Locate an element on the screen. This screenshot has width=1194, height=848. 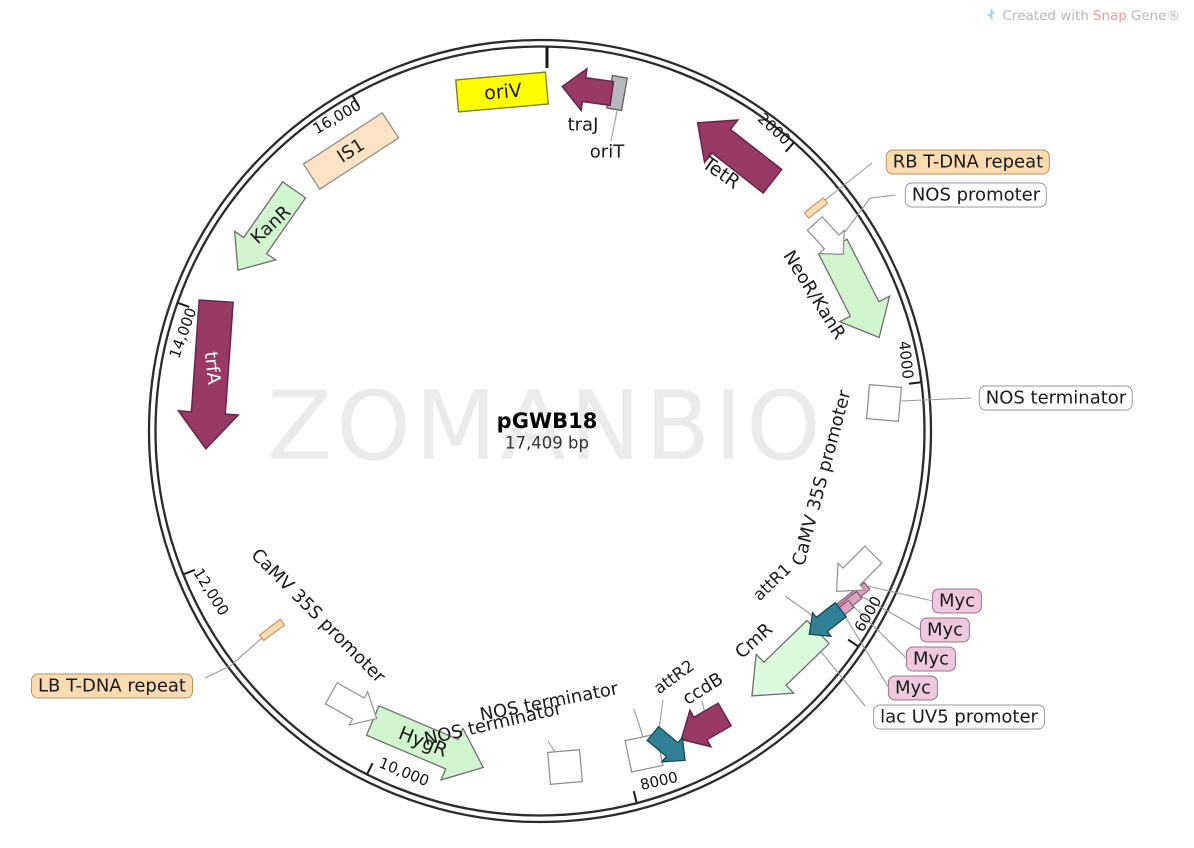
watermark: ZOMANBIO is located at coordinates (546, 427).